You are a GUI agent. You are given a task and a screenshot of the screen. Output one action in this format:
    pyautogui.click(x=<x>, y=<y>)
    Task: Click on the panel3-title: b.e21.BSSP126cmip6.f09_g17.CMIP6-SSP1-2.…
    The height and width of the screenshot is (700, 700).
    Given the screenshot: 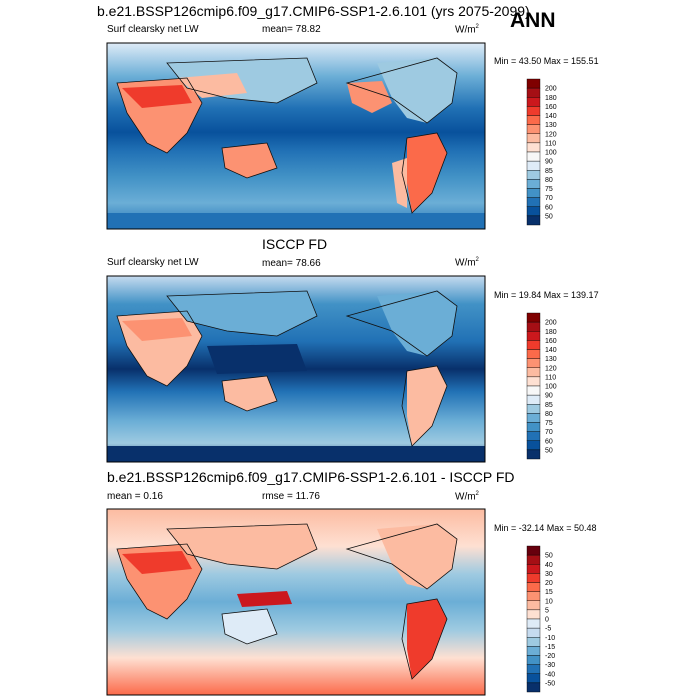 What is the action you would take?
    pyautogui.click(x=311, y=477)
    